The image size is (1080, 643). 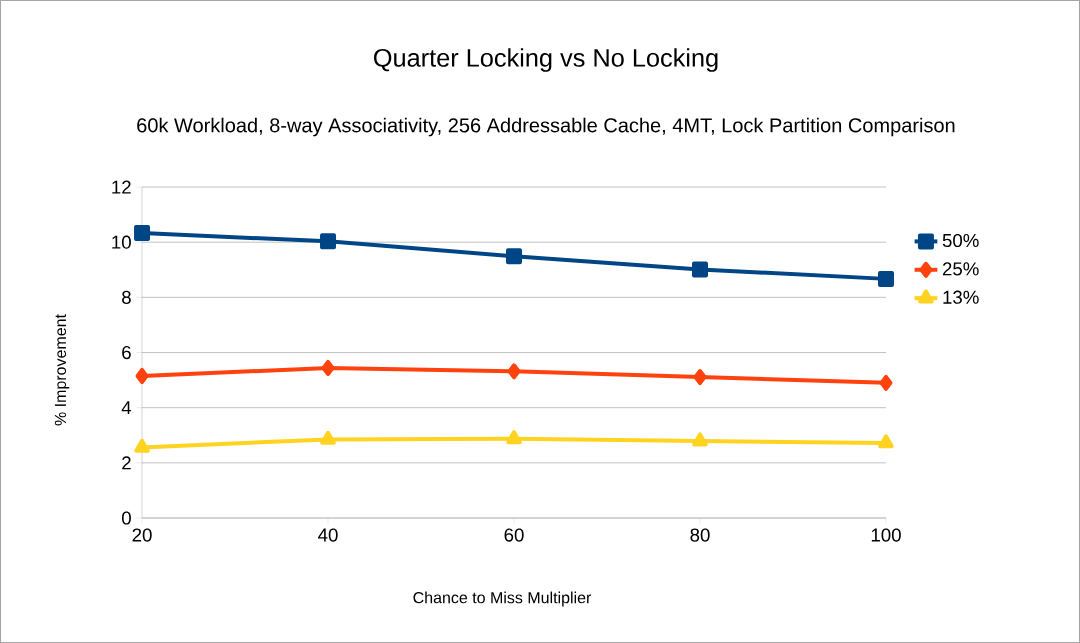 What do you see at coordinates (126, 408) in the screenshot?
I see `y-tick-label: 4` at bounding box center [126, 408].